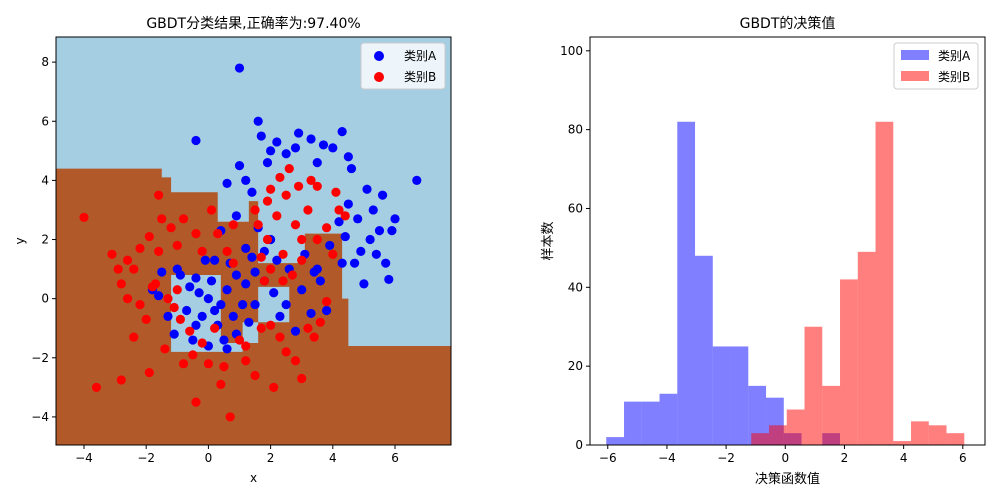 Image resolution: width=1000 pixels, height=500 pixels. Describe the element at coordinates (420, 77) in the screenshot. I see `scatter-legend-label-b: 类别B` at that location.